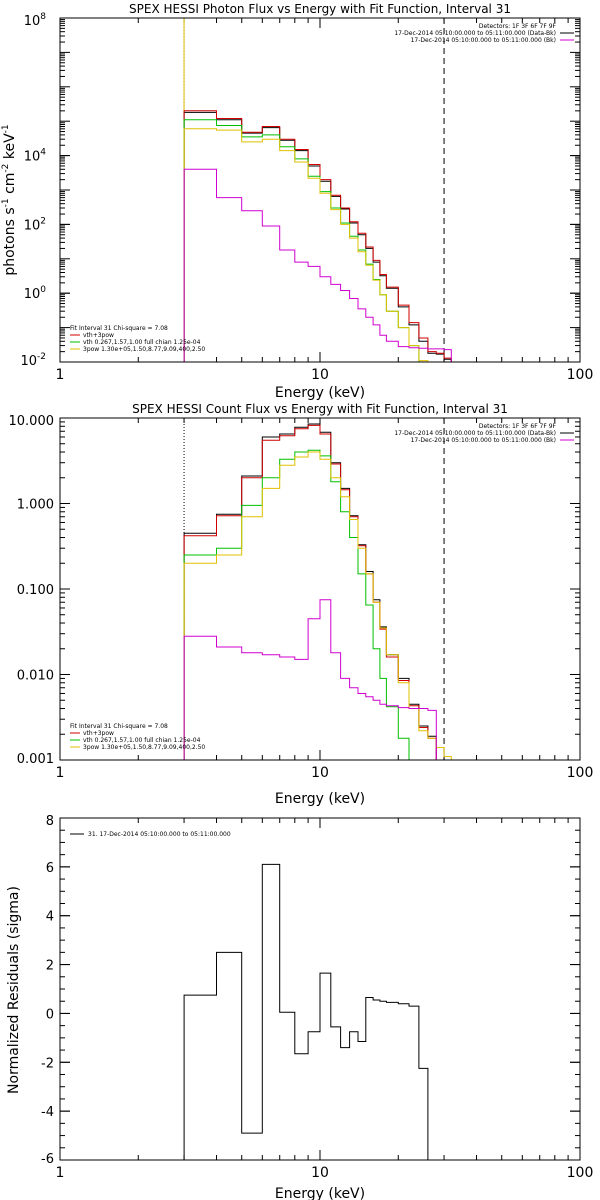 This screenshot has width=600, height=1200. I want to click on y-tick-label: 2, so click(50, 966).